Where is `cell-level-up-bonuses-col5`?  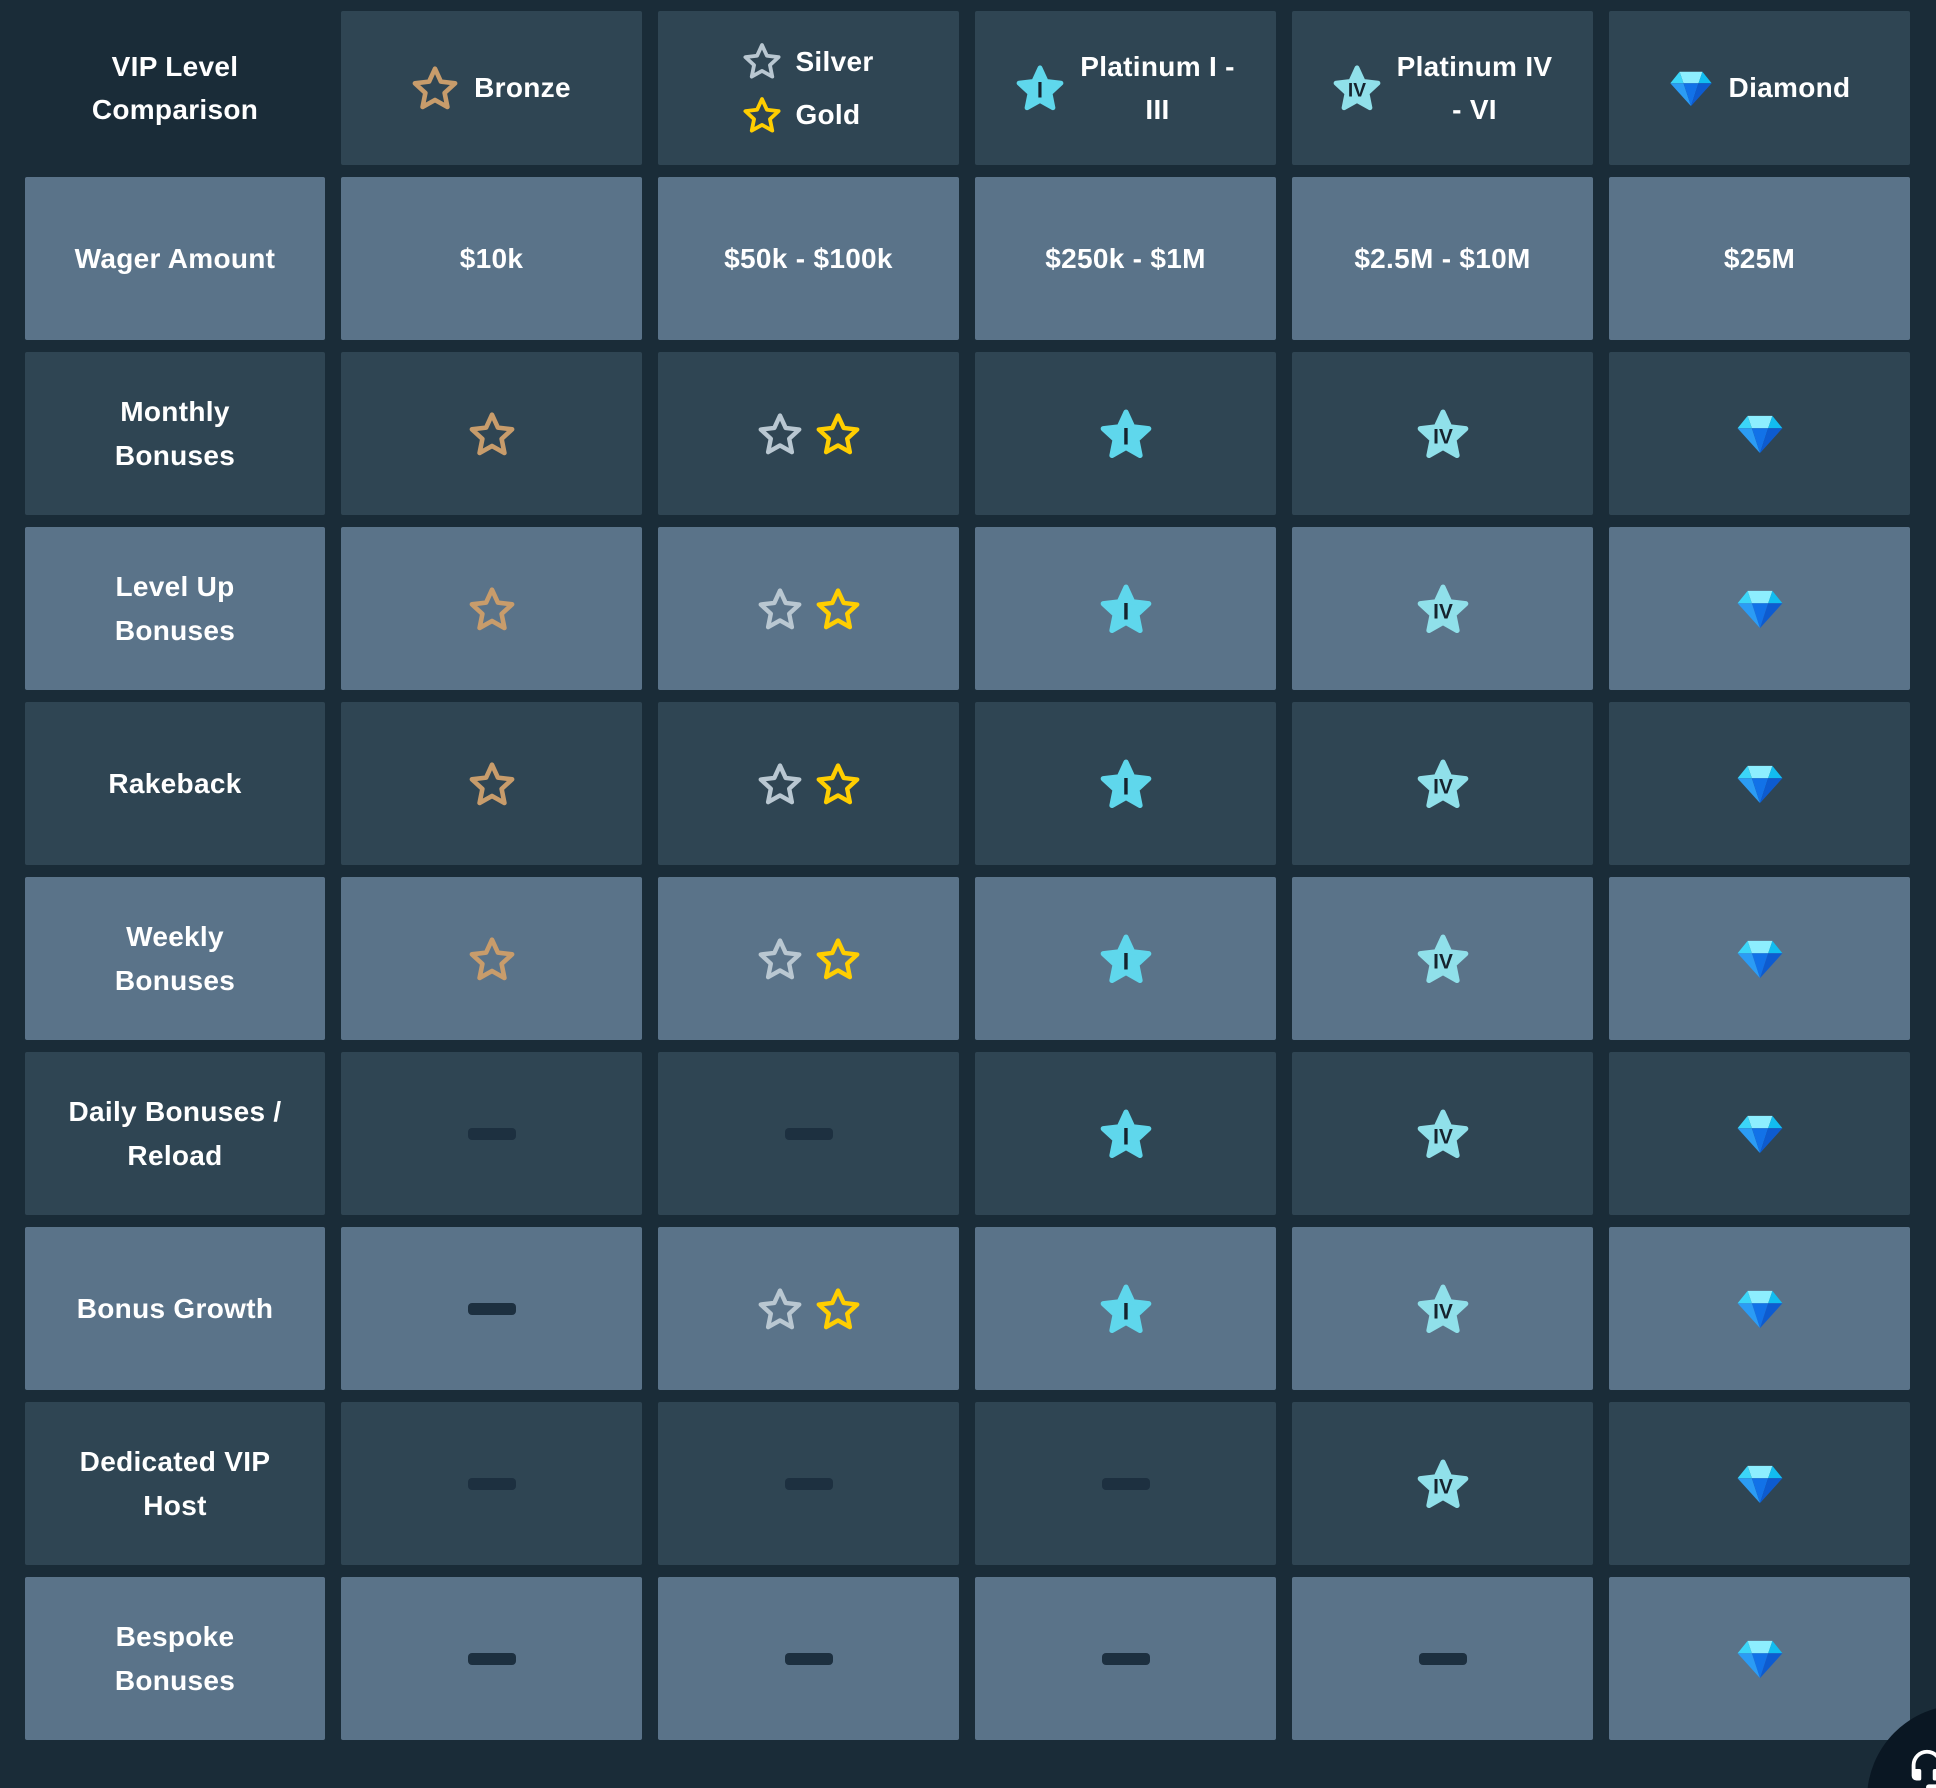
cell-level-up-bonuses-col5 is located at coordinates (1759, 608).